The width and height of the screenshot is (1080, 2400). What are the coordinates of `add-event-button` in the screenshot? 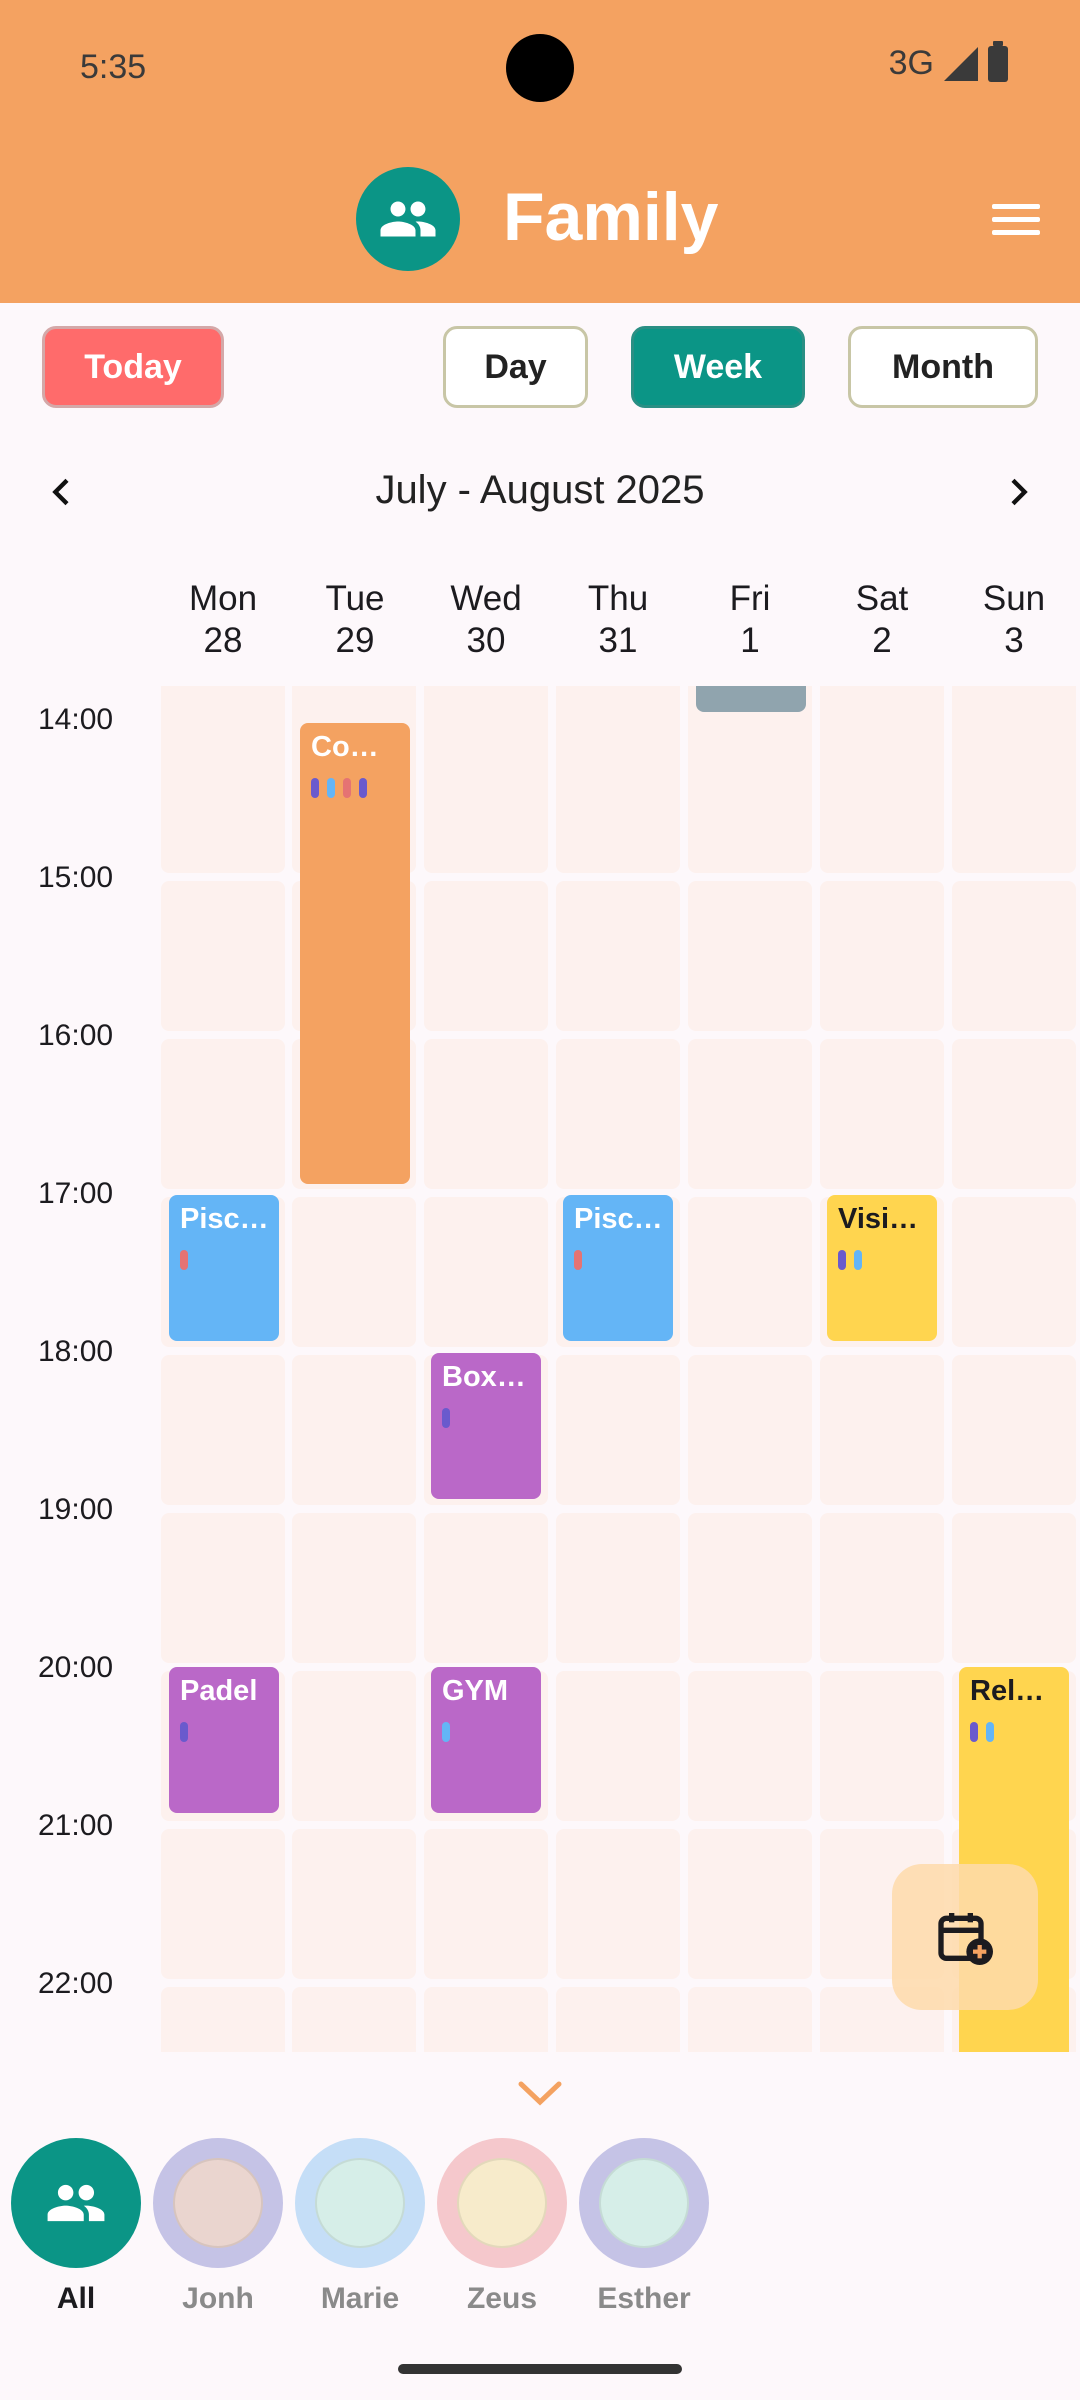 It's located at (965, 1937).